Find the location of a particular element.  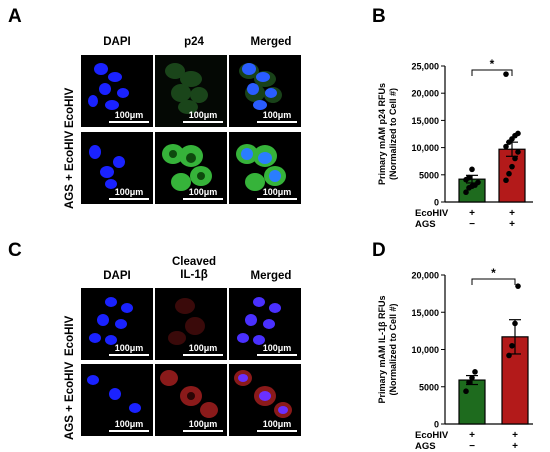

micrograph-a-ecohiv-dapi: 100μm is located at coordinates (117, 91).